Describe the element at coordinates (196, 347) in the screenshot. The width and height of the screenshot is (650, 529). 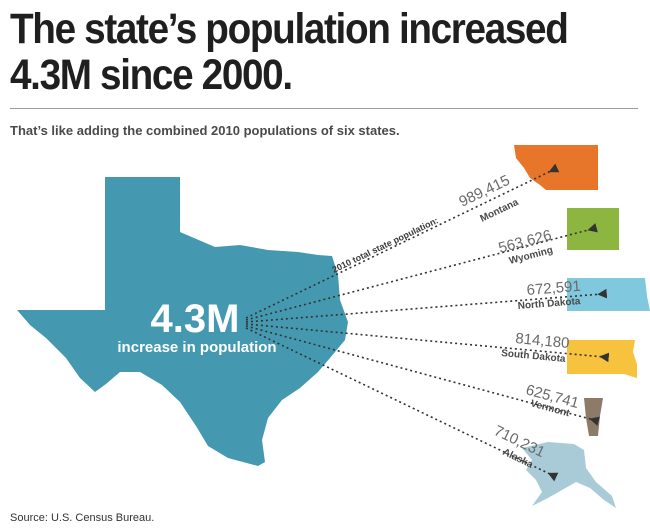
I see `increase-caption: increase in population` at that location.